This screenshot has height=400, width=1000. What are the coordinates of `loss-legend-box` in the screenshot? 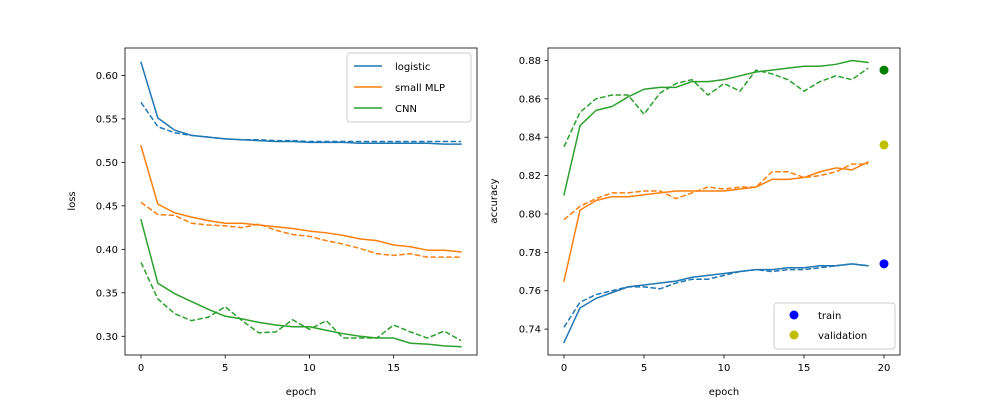 It's located at (409, 87).